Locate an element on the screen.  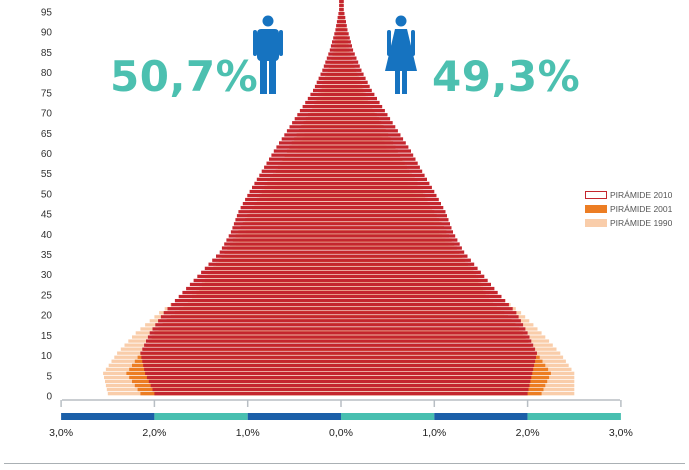
y-tick-label-5: 5 is located at coordinates (49, 376).